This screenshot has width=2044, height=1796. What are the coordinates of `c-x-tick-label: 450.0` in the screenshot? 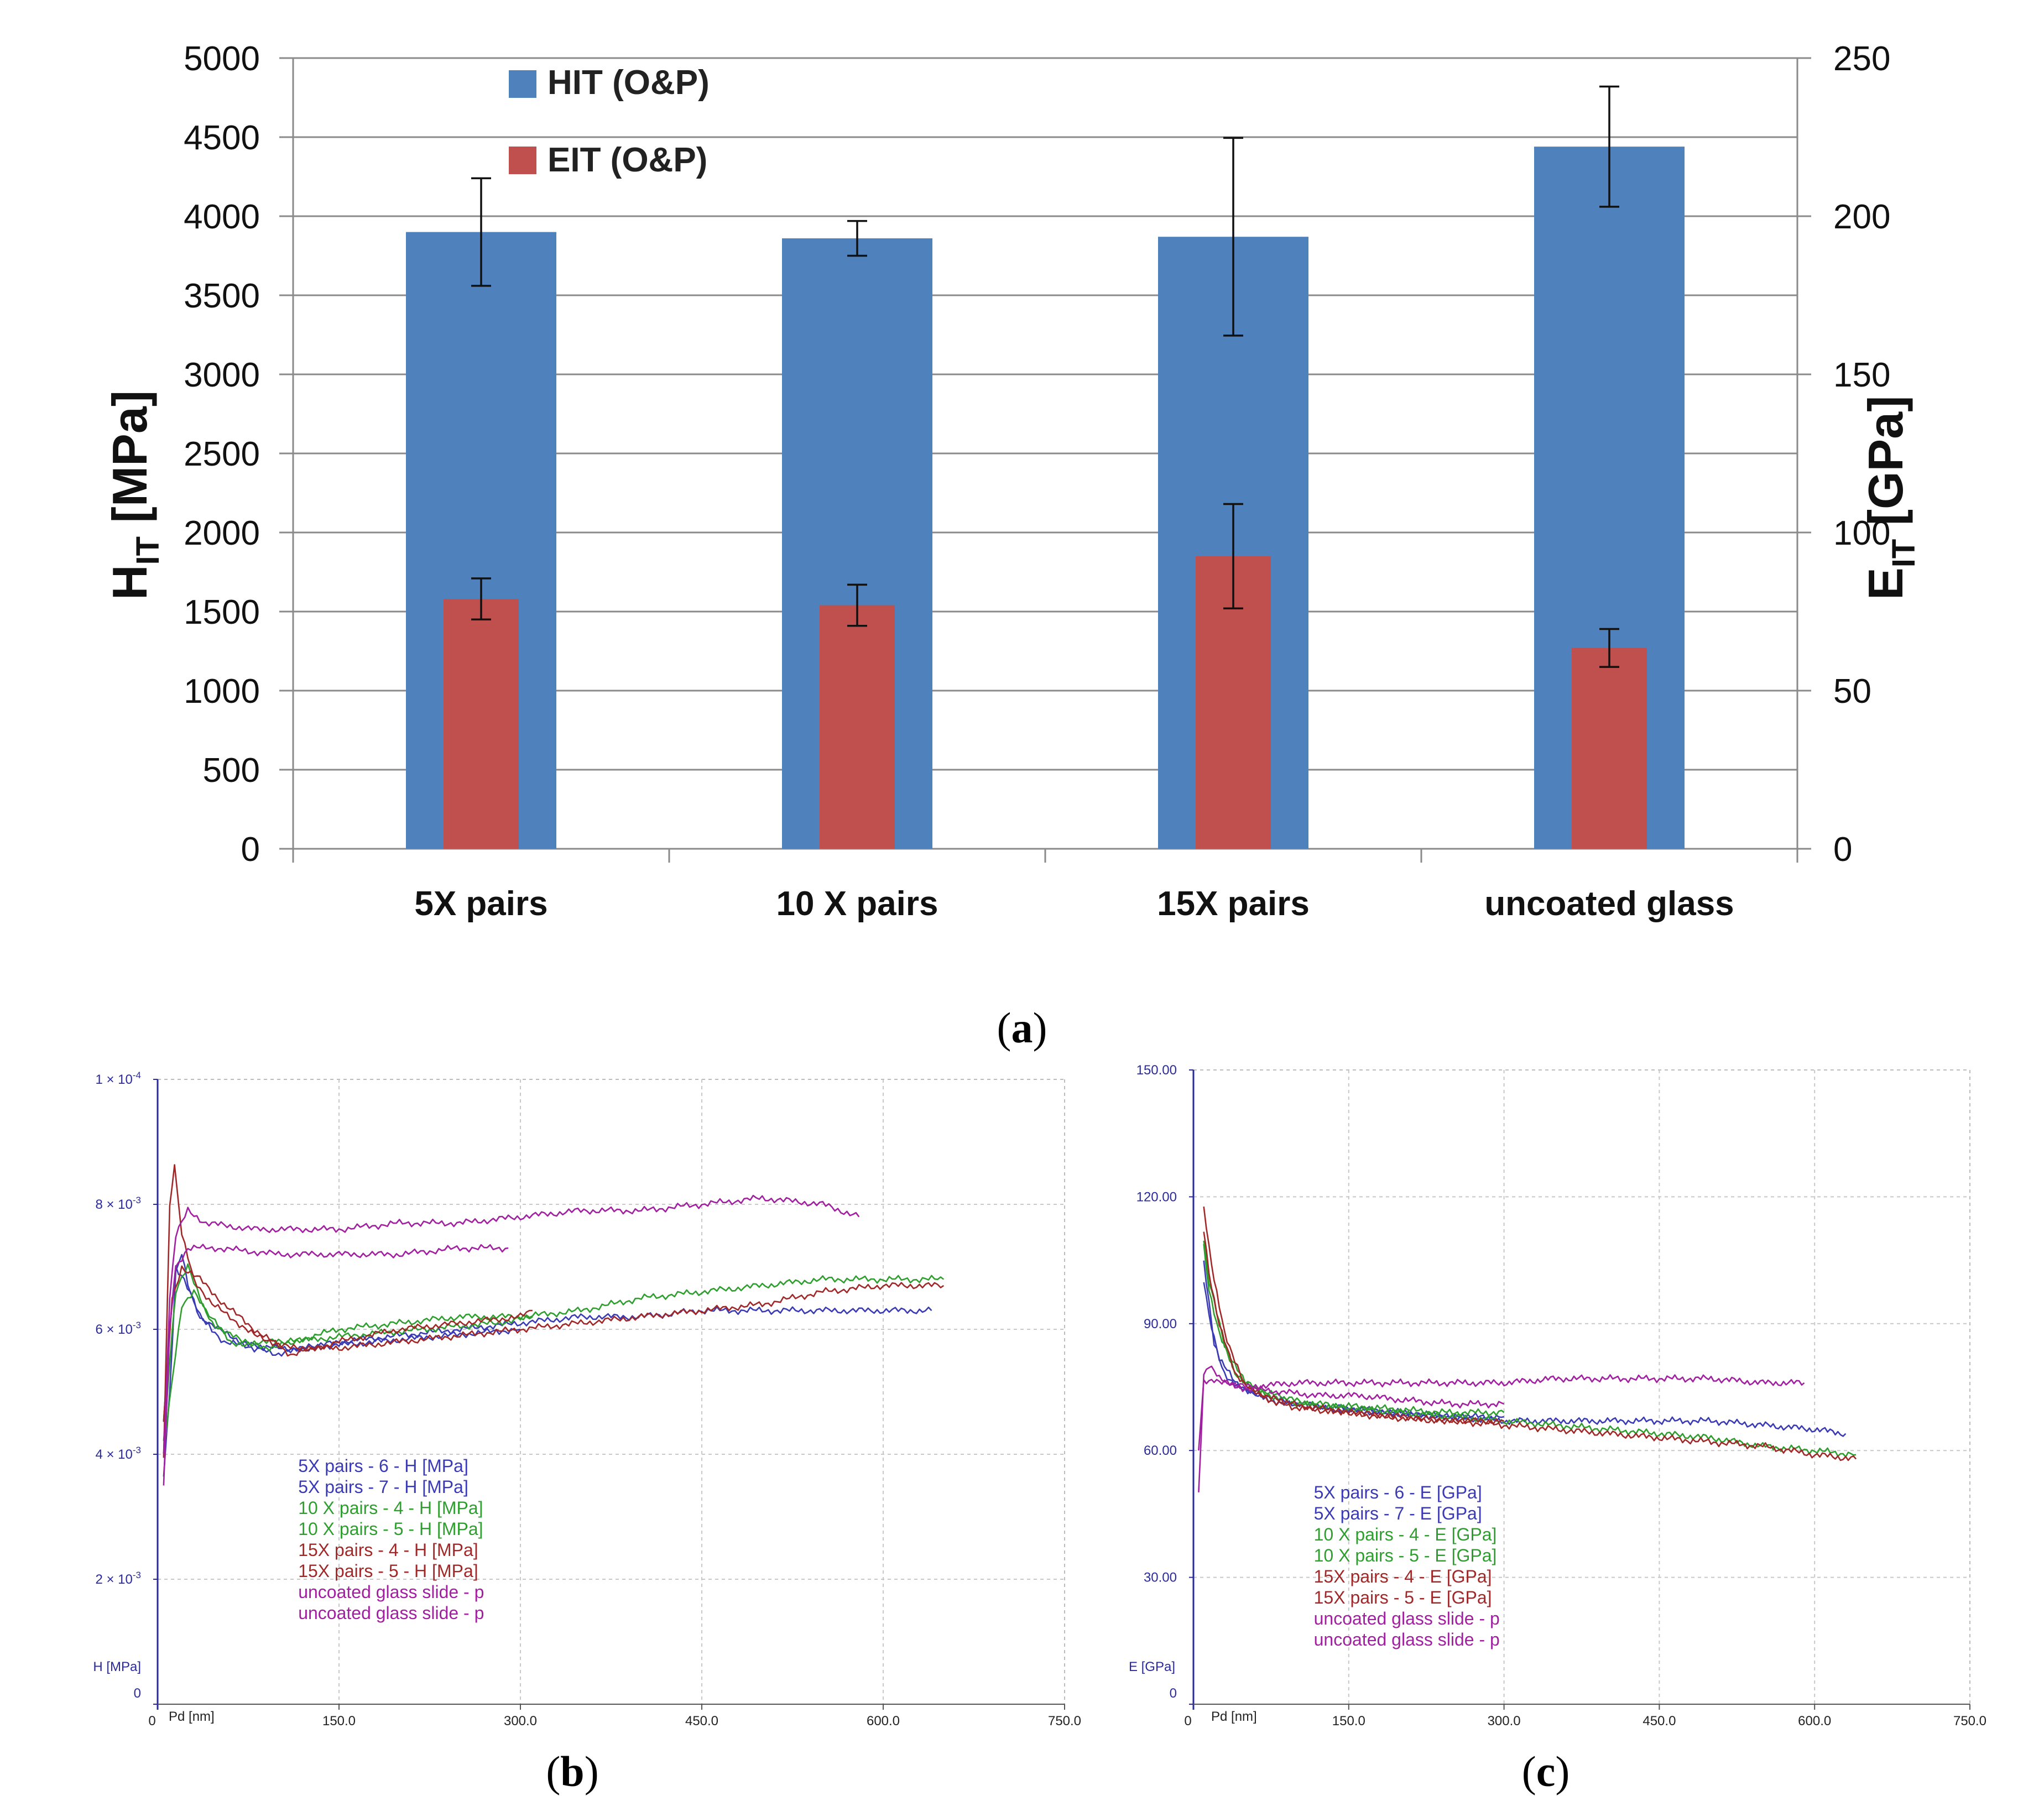 It's located at (1659, 1721).